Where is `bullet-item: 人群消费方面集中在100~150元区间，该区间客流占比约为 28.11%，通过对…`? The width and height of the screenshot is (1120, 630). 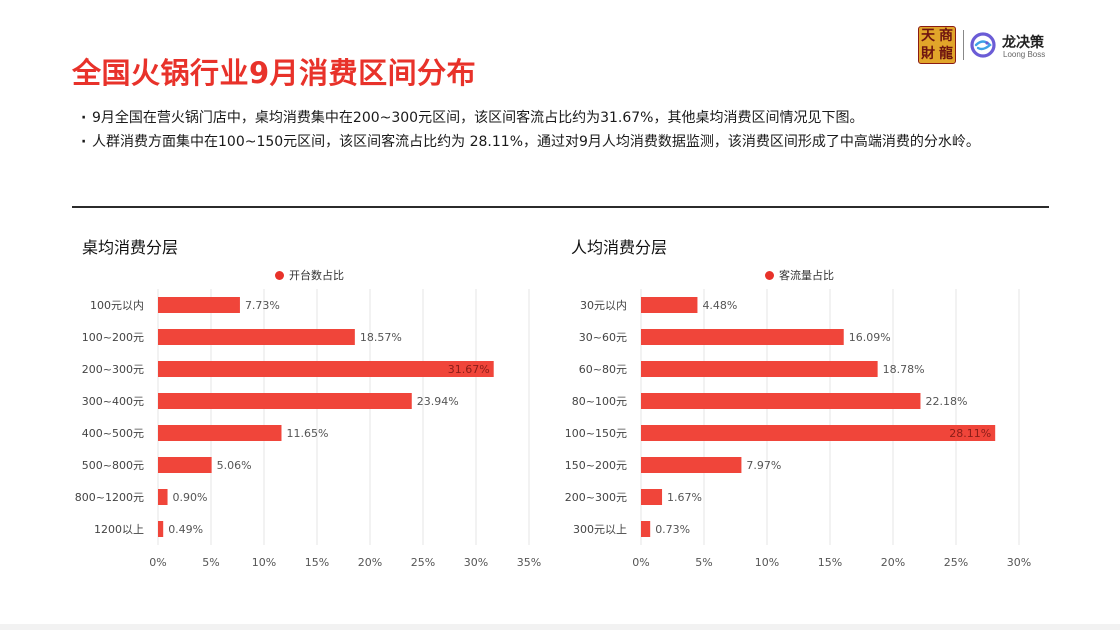 bullet-item: 人群消费方面集中在100~150元区间，该区间客流占比约为 28.11%，通过对… is located at coordinates (569, 142).